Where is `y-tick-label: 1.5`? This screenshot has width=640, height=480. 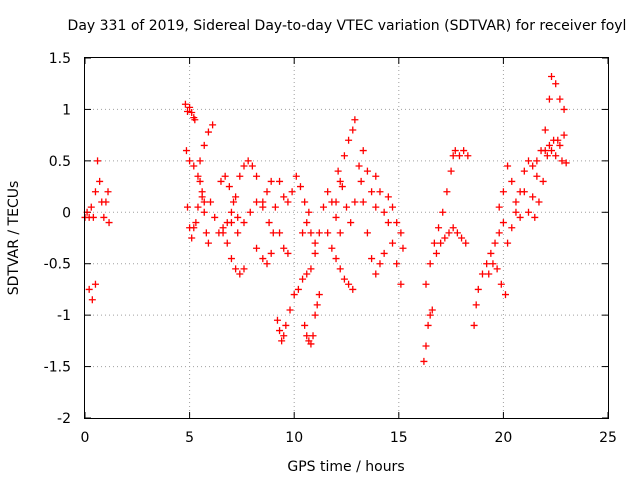 y-tick-label: 1.5 is located at coordinates (60, 59).